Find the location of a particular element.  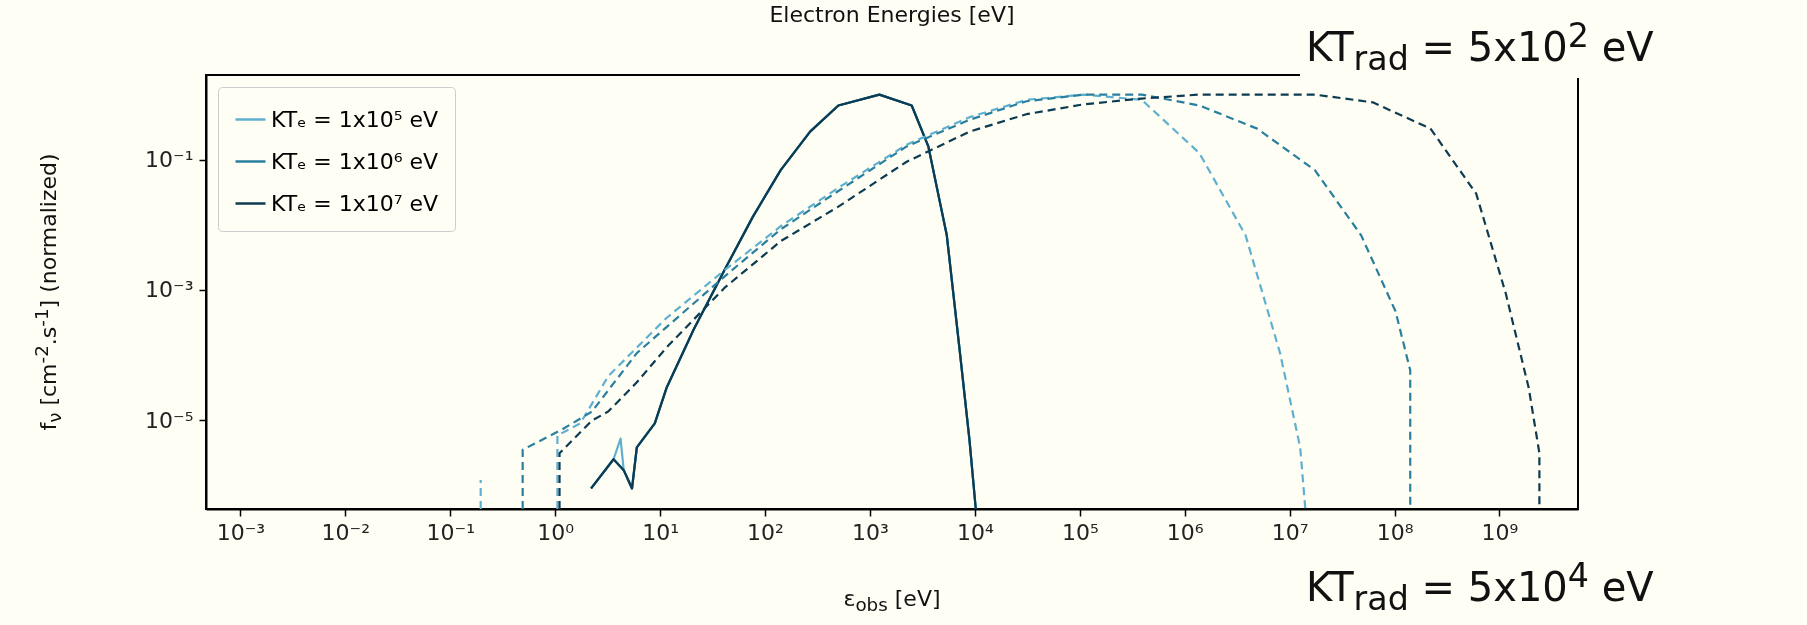

x-tick-label: 10² is located at coordinates (765, 532).